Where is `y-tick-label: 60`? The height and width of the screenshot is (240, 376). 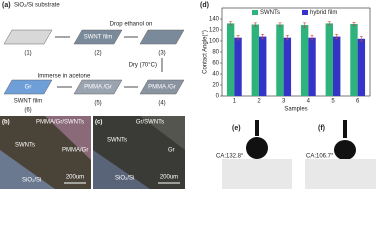
y-tick-label: 60 is located at coordinates (215, 64).